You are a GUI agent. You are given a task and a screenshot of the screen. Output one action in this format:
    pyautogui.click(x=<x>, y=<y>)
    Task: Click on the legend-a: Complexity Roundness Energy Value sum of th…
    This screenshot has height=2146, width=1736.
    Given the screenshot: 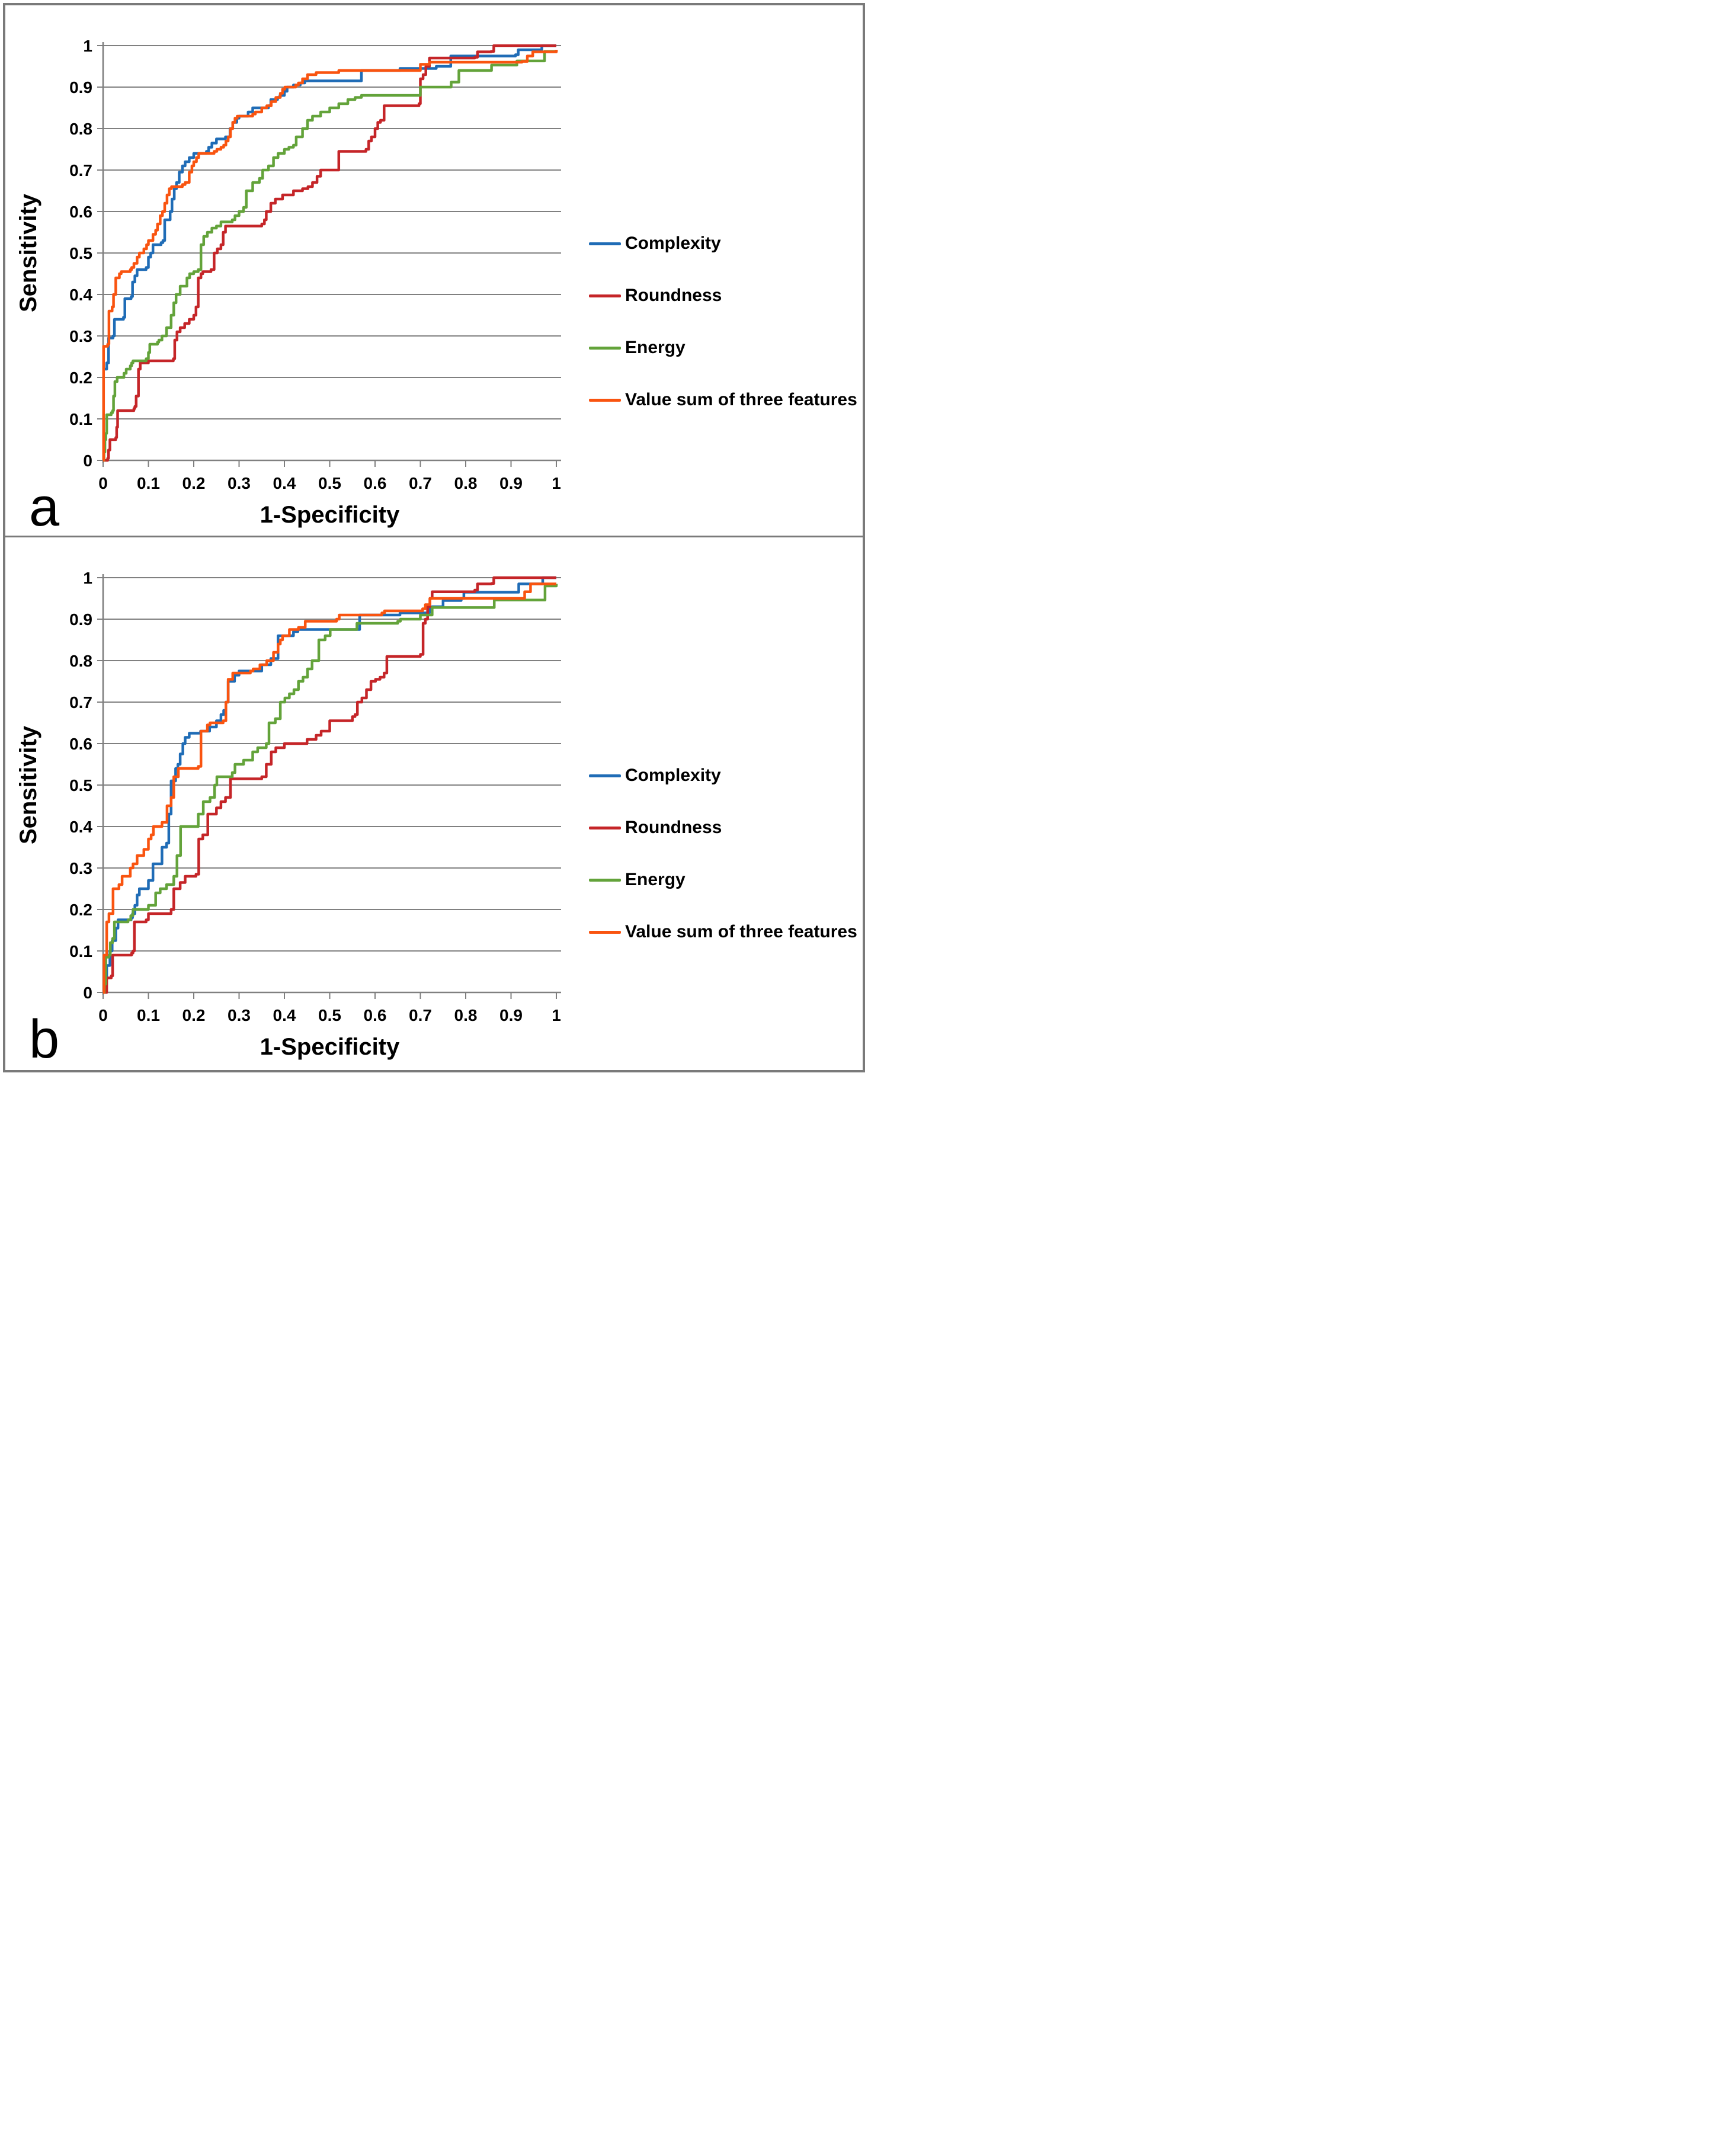 What is the action you would take?
    pyautogui.click(x=723, y=321)
    